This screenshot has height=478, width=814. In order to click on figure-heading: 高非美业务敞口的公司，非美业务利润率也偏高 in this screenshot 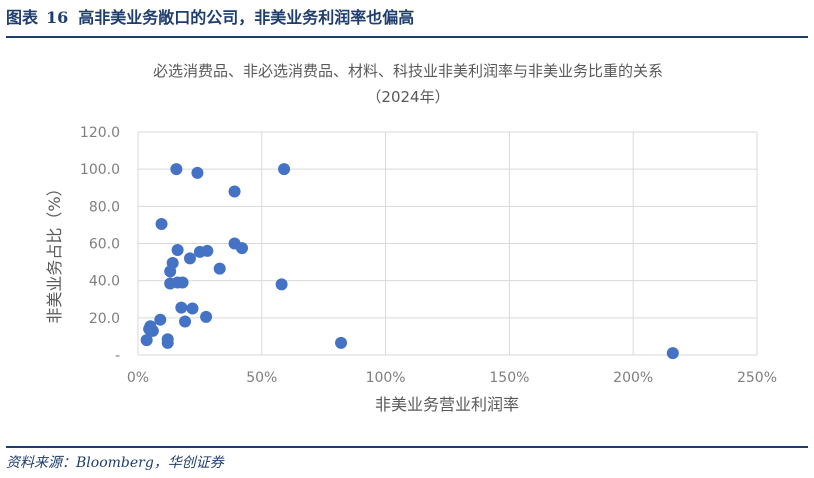, I will do `click(246, 17)`.